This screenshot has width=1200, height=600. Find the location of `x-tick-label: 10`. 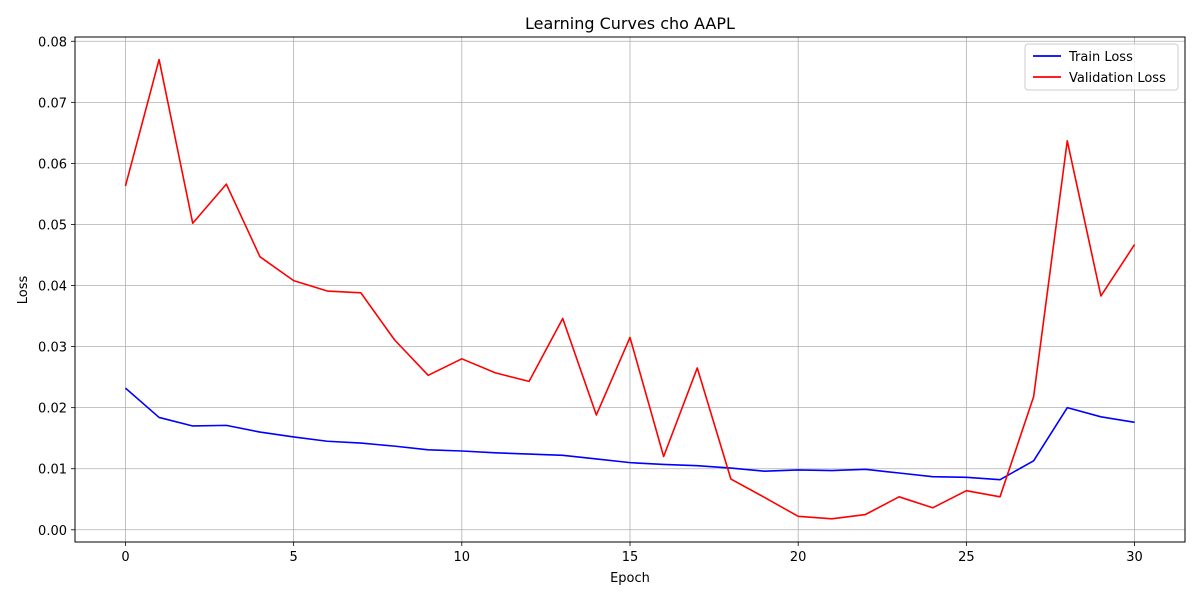

x-tick-label: 10 is located at coordinates (462, 557).